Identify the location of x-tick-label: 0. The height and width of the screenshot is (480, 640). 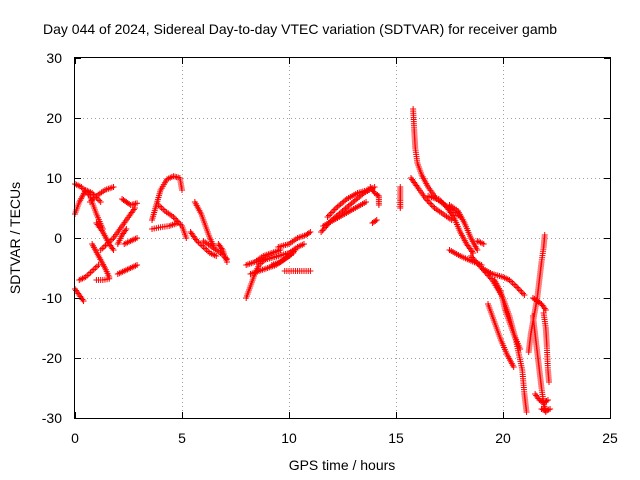
(75, 438).